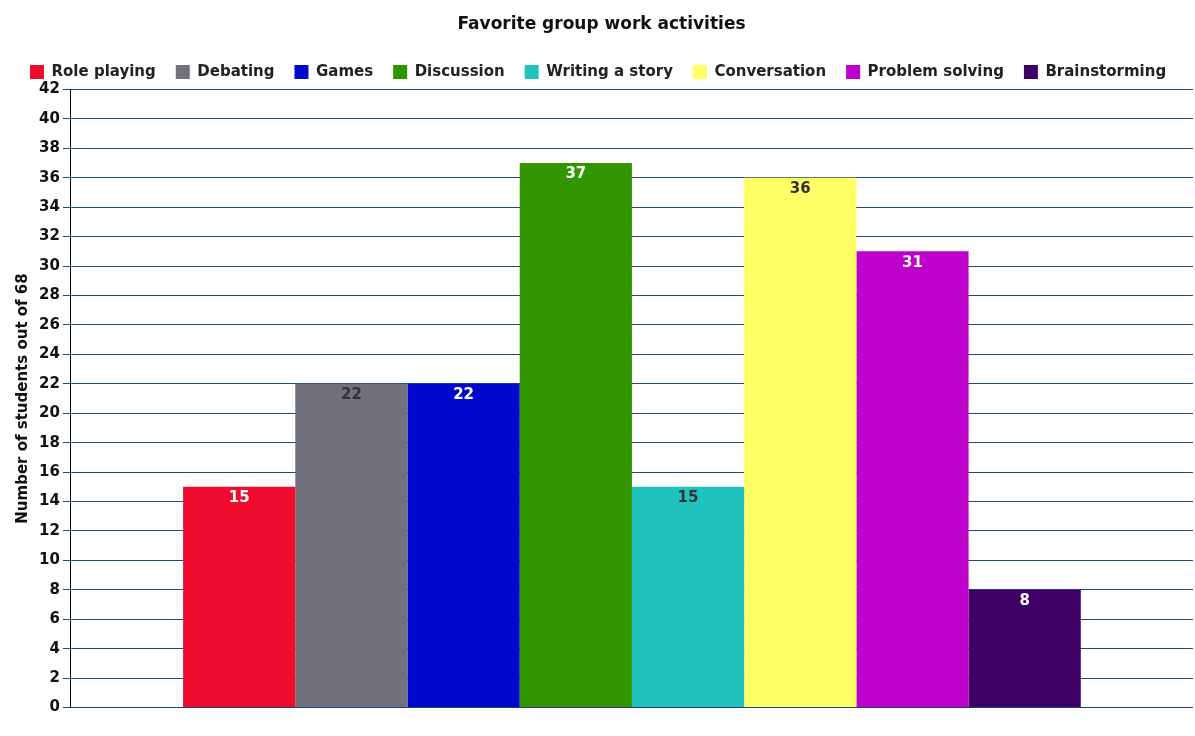 This screenshot has height=736, width=1195. Describe the element at coordinates (1024, 600) in the screenshot. I see `data-label: 8` at that location.